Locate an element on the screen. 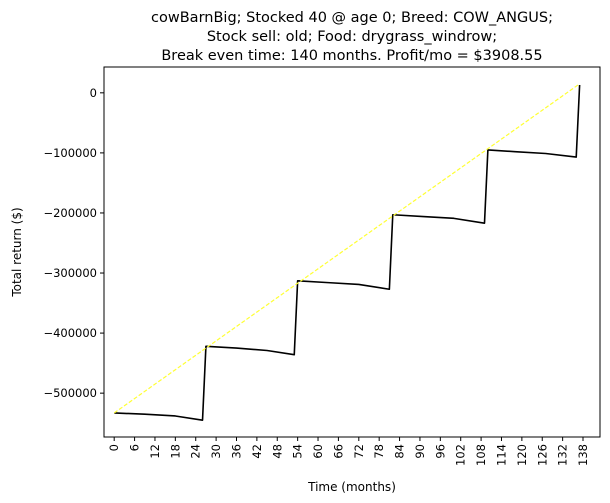 The image size is (610, 503). x-tick-label: 78 is located at coordinates (379, 451).